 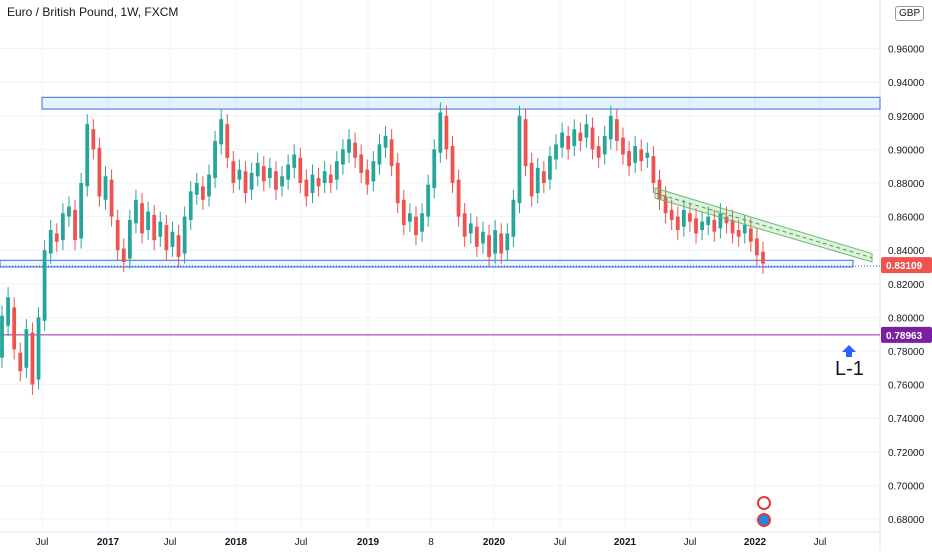 I want to click on y-tick-label: 0.90000, so click(x=906, y=150).